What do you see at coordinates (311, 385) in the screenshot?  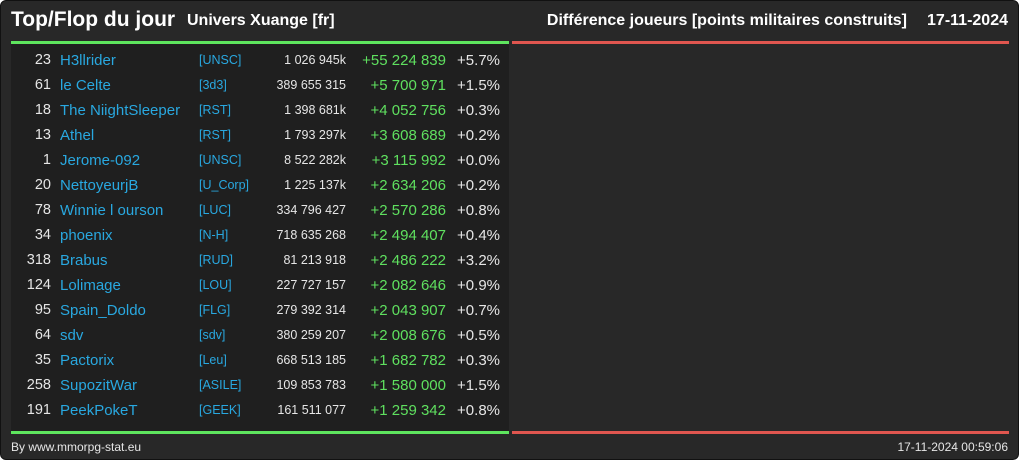 I see `player-points: 109 853 783` at bounding box center [311, 385].